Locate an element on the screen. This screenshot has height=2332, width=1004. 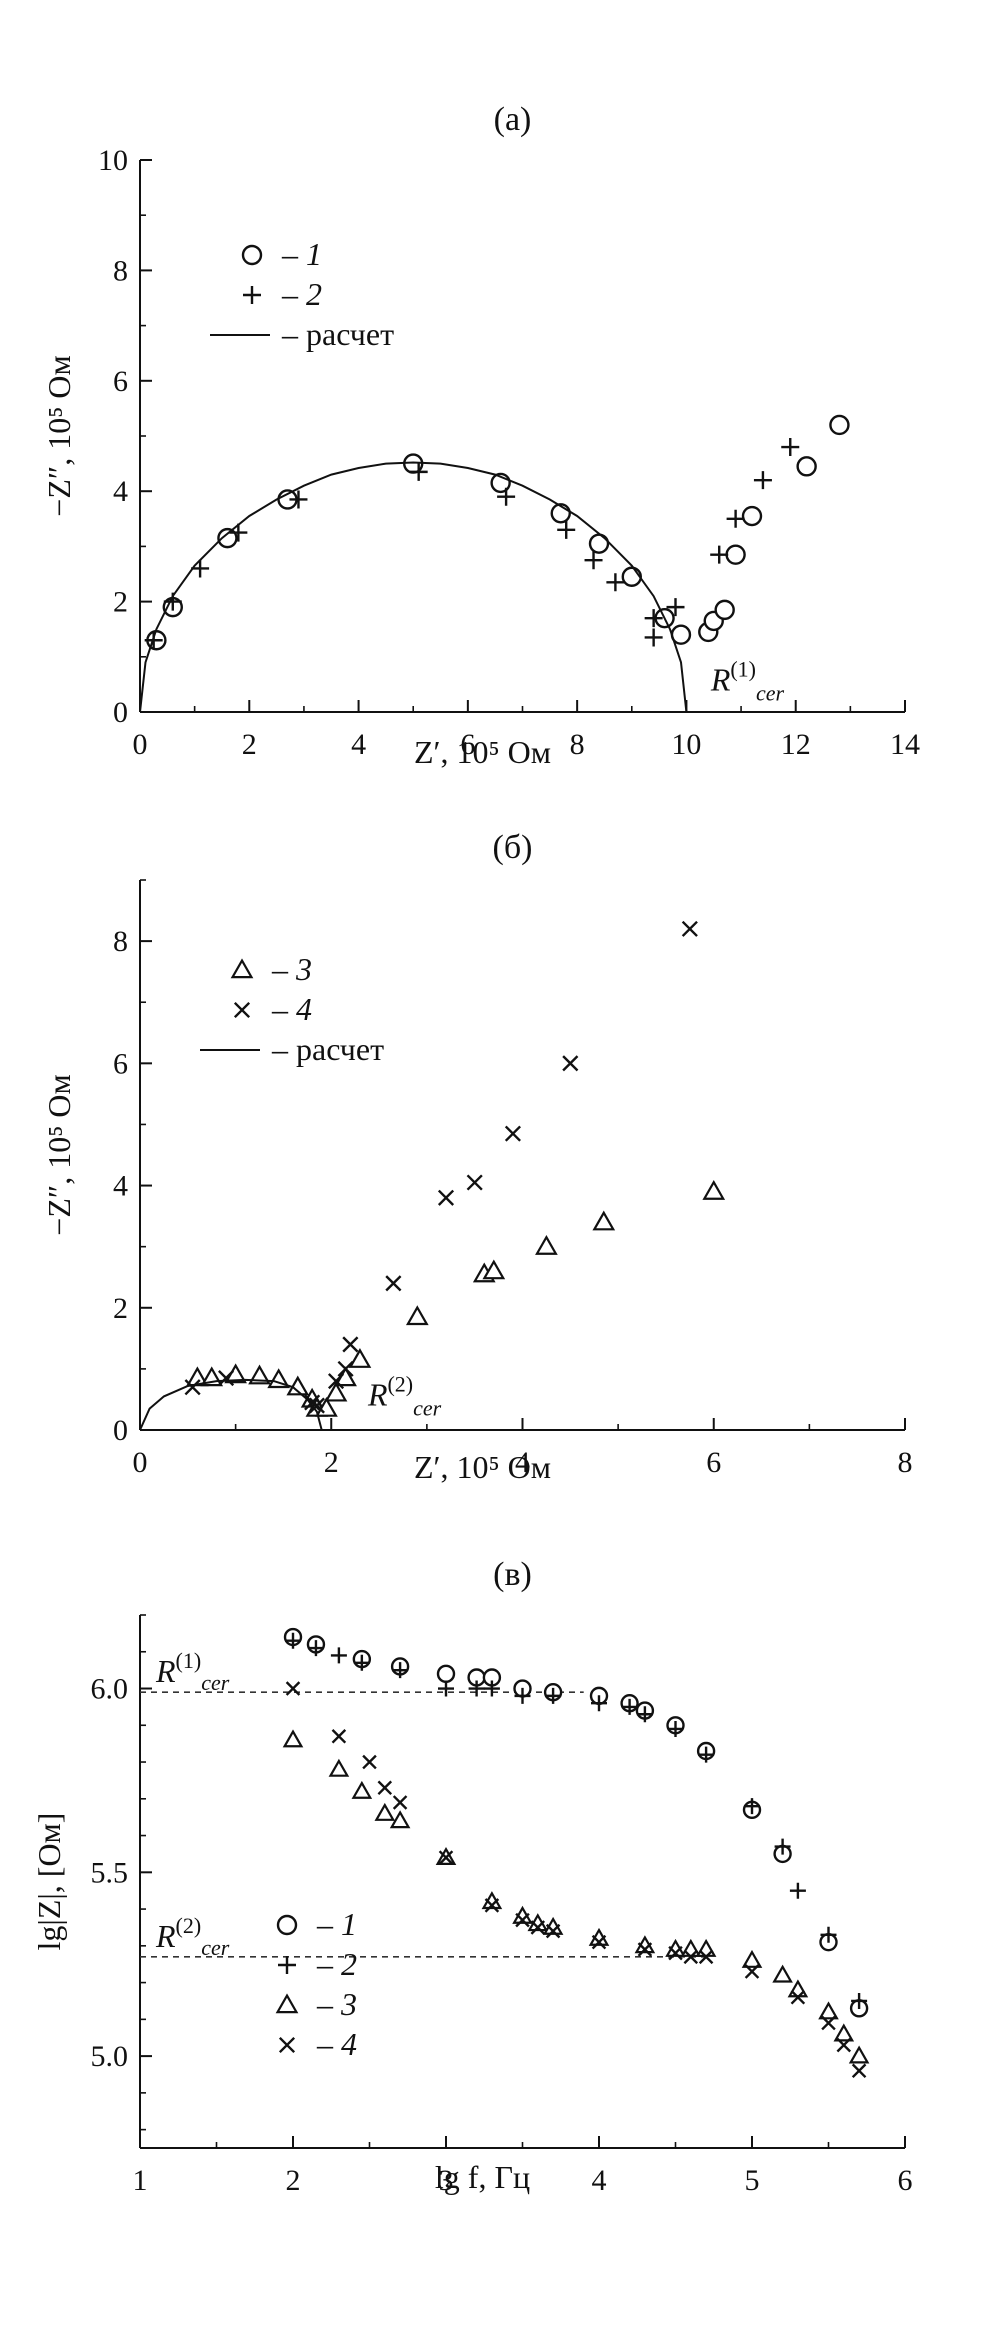
y-tick-label: 6.0 is located at coordinates (110, 1689).